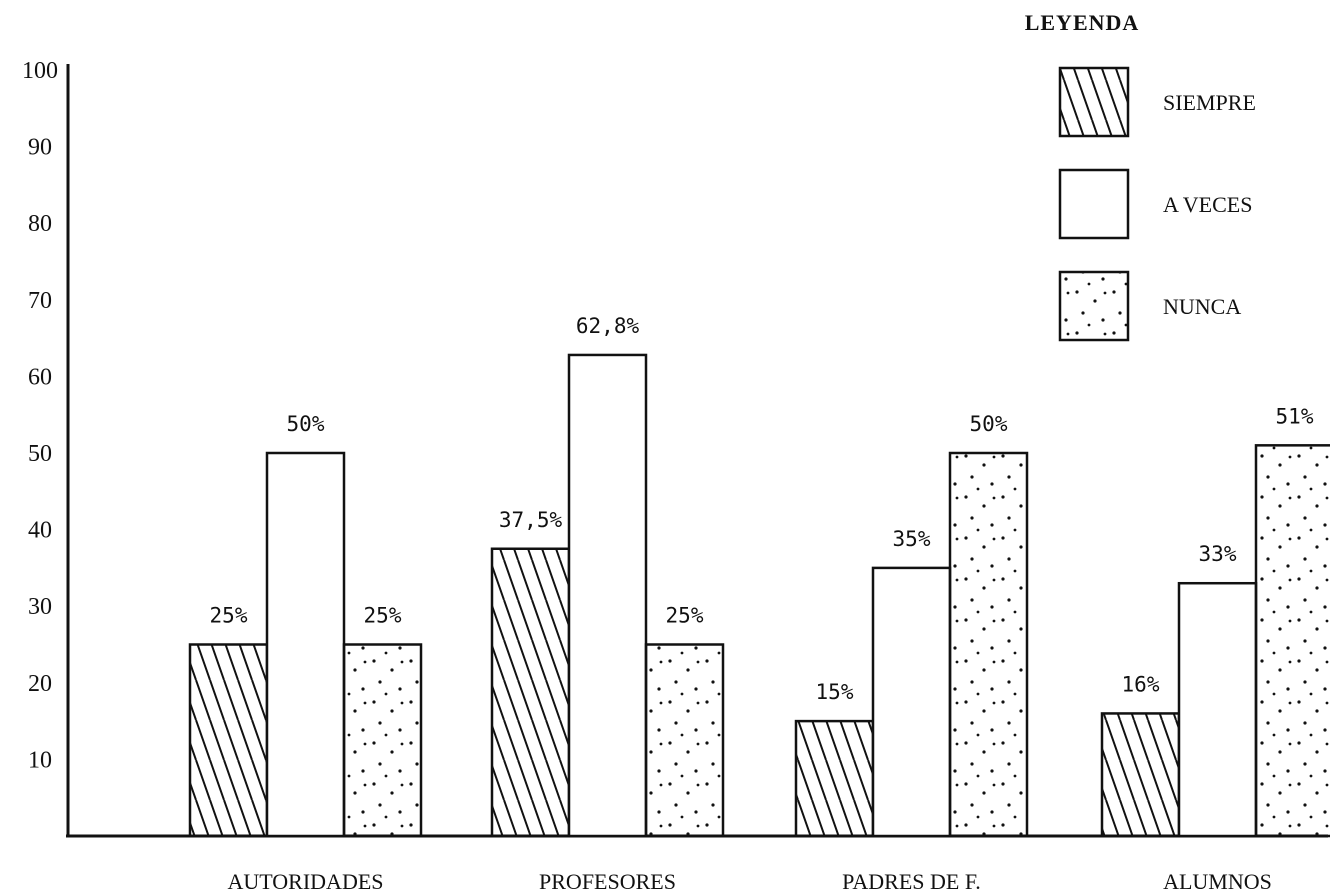  I want to click on y-tick-label: 50, so click(40, 454).